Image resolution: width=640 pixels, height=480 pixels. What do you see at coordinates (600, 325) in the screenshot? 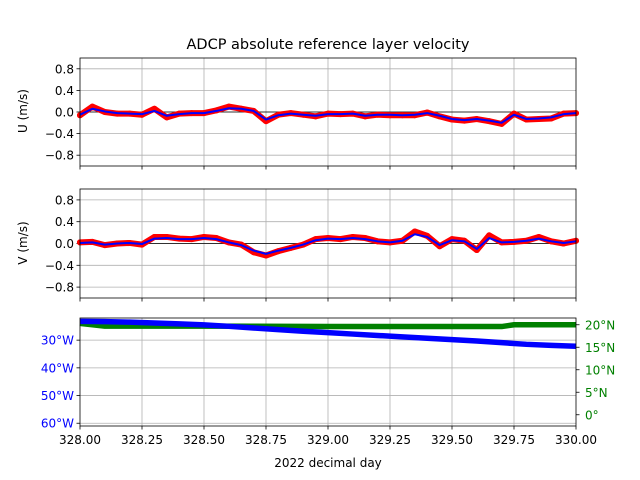
I see `latitude-tick-label: 20°N` at bounding box center [600, 325].